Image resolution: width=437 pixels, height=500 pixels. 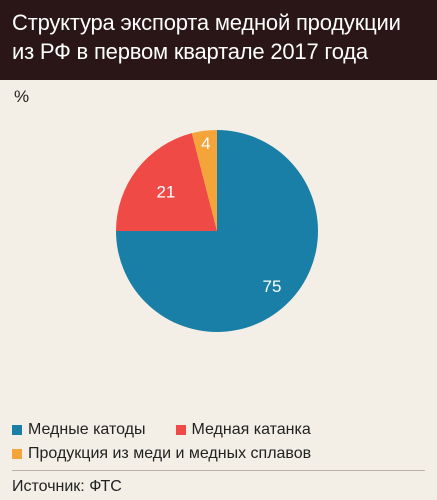 I want to click on legend-item-alloys: Продукция из меди и медных сплавов, so click(x=161, y=454).